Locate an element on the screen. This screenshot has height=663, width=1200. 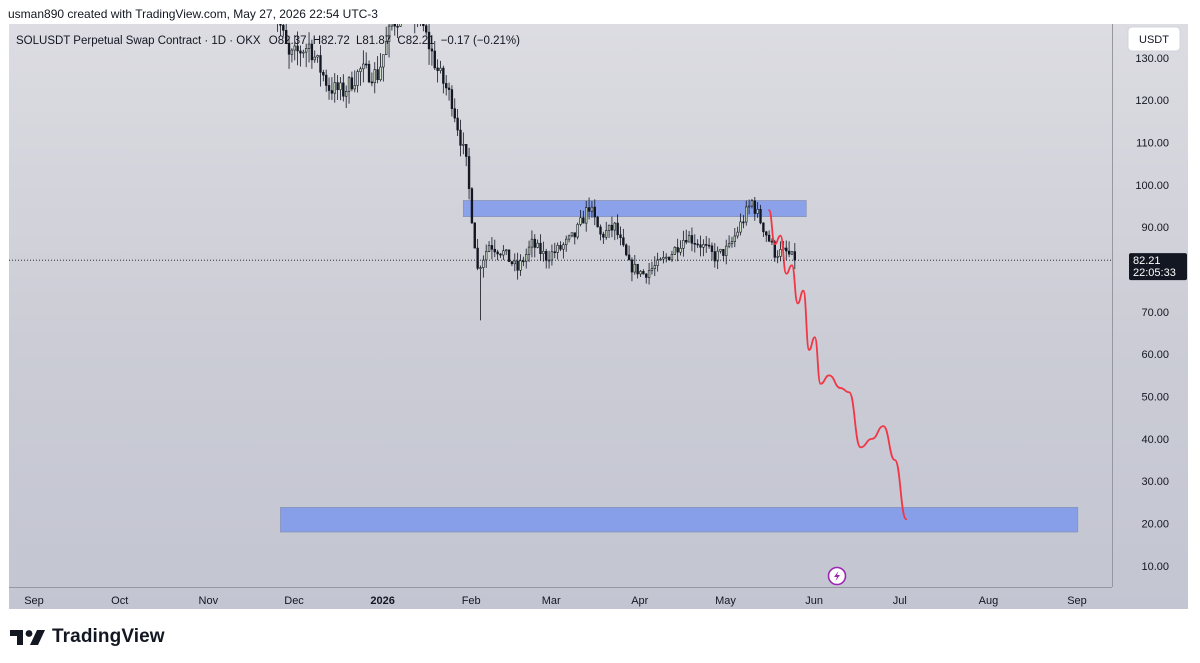
legend-change: −0.17 (−0.21%) is located at coordinates (480, 41).